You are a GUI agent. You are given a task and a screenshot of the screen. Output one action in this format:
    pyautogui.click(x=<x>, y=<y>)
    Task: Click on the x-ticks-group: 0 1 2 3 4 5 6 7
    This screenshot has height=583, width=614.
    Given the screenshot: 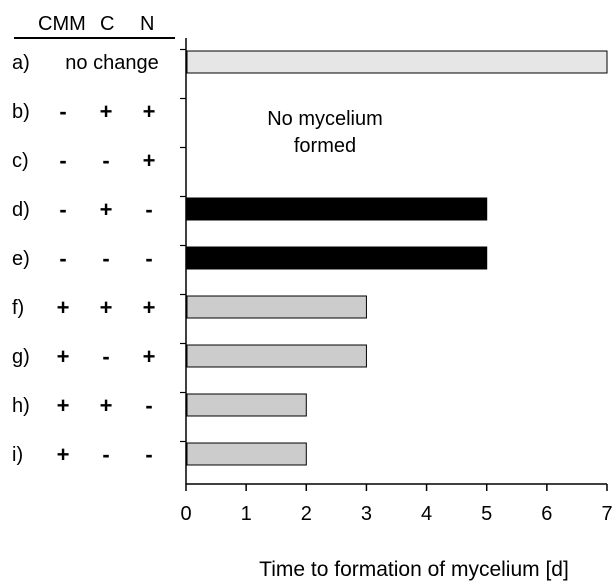 What is the action you would take?
    pyautogui.click(x=396, y=504)
    